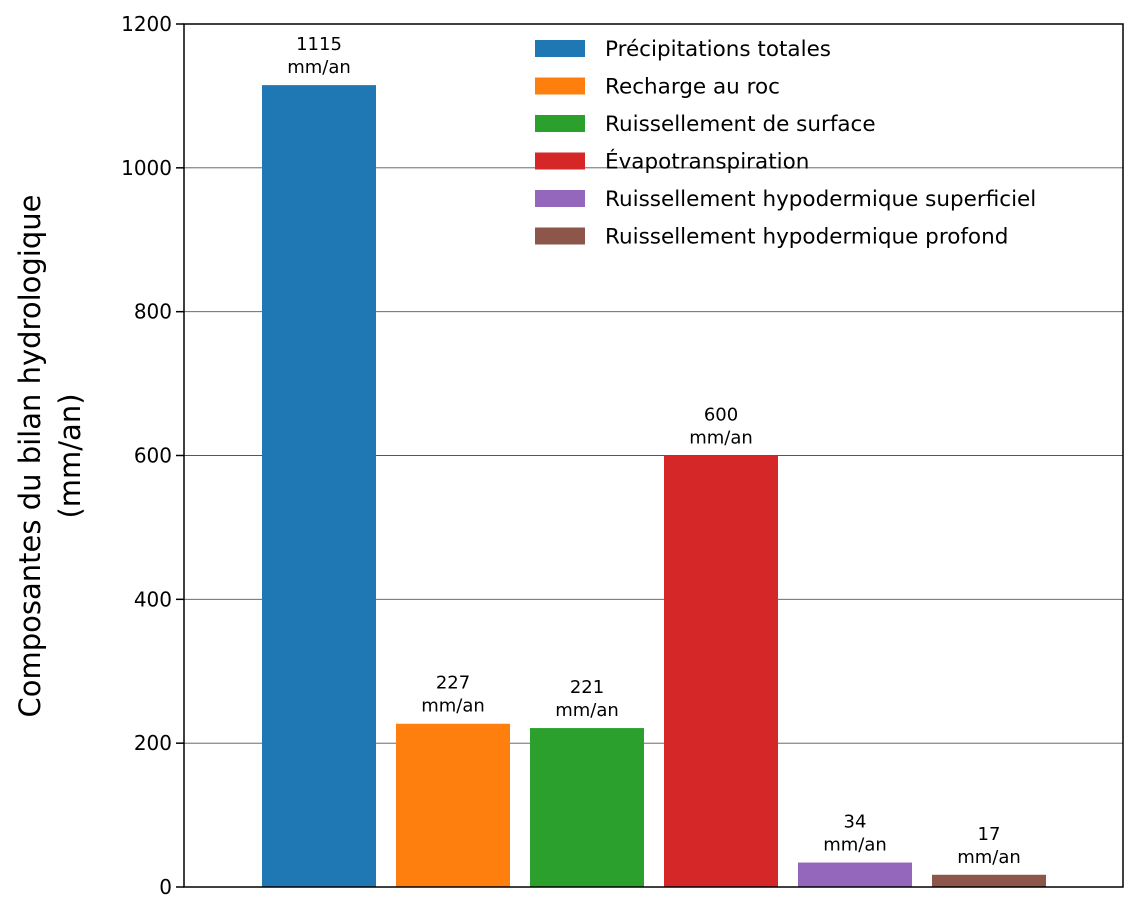 This screenshot has height=916, width=1139. Describe the element at coordinates (153, 743) in the screenshot. I see `y-tick-label-200: 200` at that location.